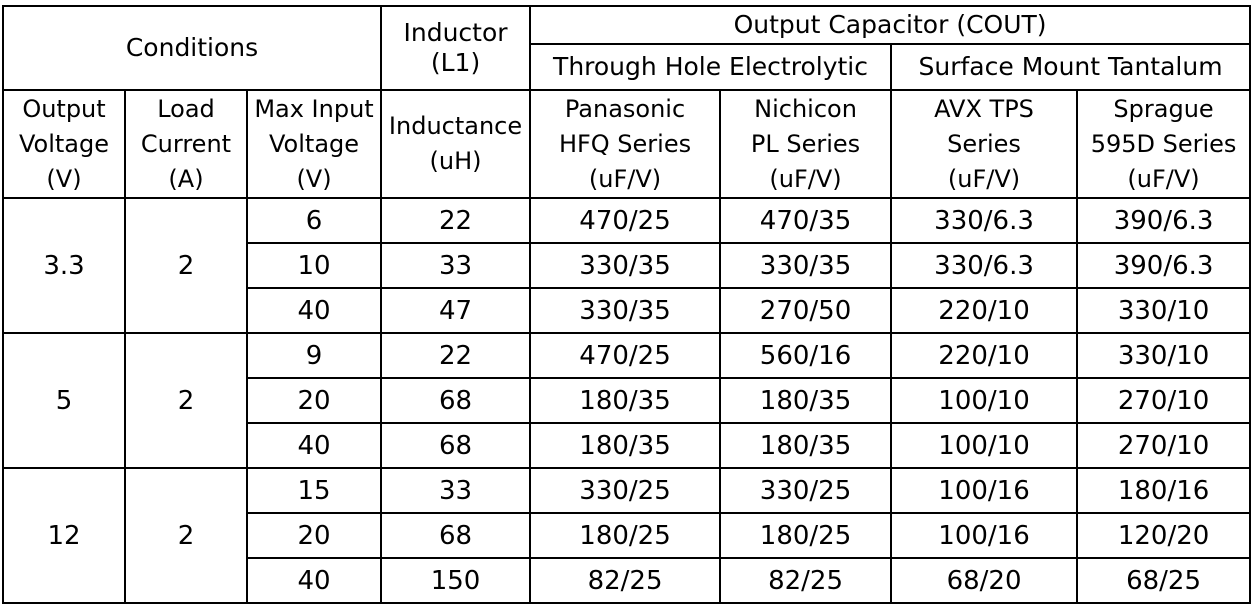  I want to click on col-header-sprague-595d: Sprague 595D Series (uF/V), so click(1163, 144).